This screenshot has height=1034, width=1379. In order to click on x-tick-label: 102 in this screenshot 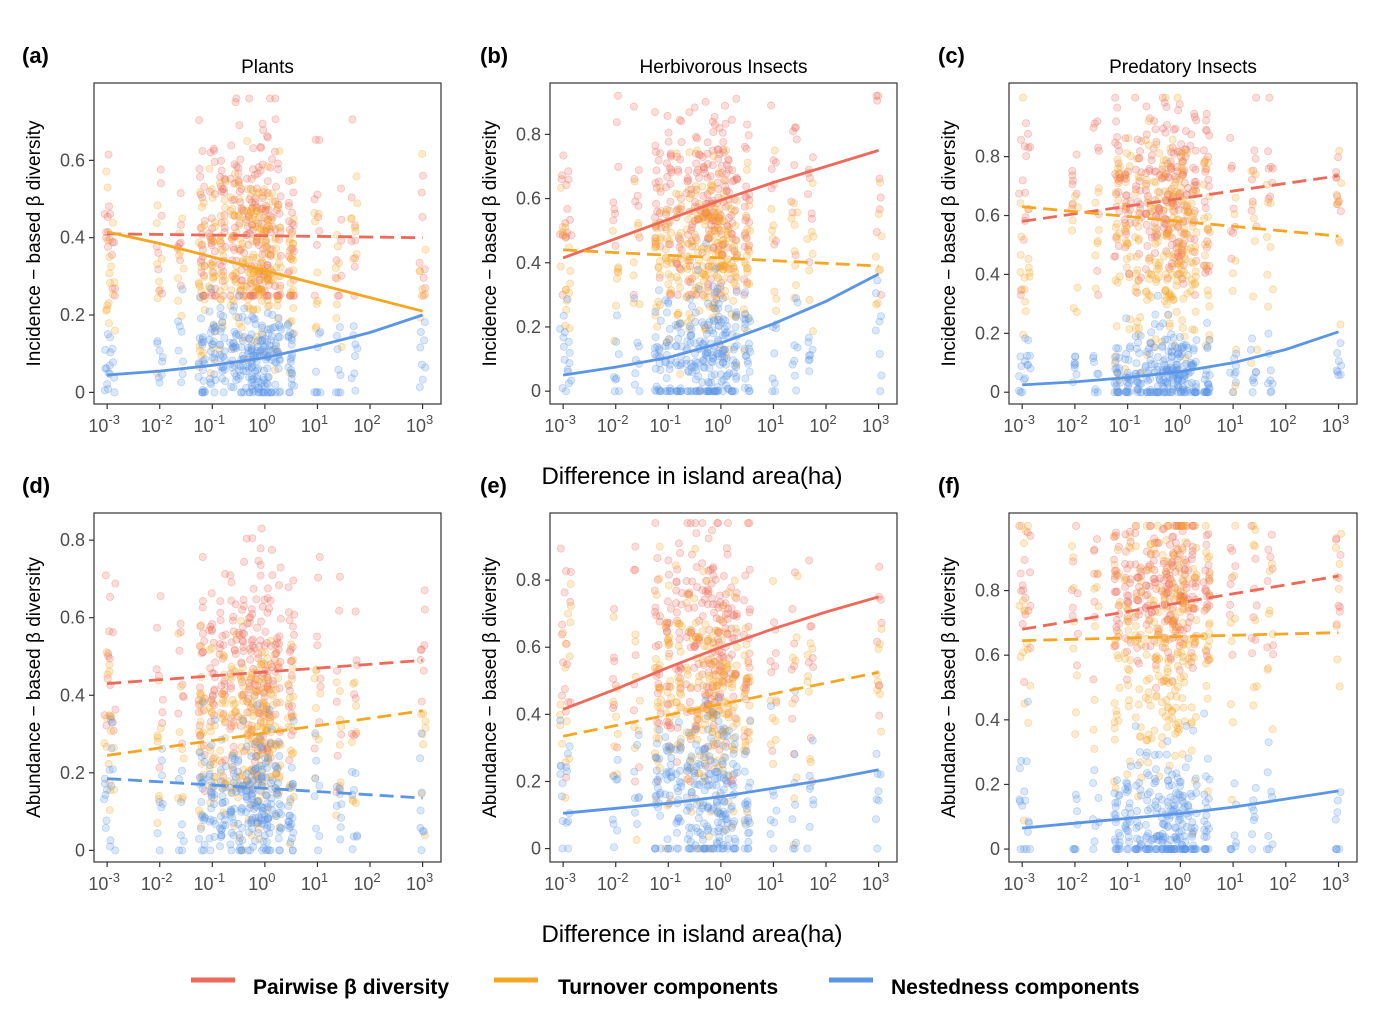, I will do `click(1282, 424)`.